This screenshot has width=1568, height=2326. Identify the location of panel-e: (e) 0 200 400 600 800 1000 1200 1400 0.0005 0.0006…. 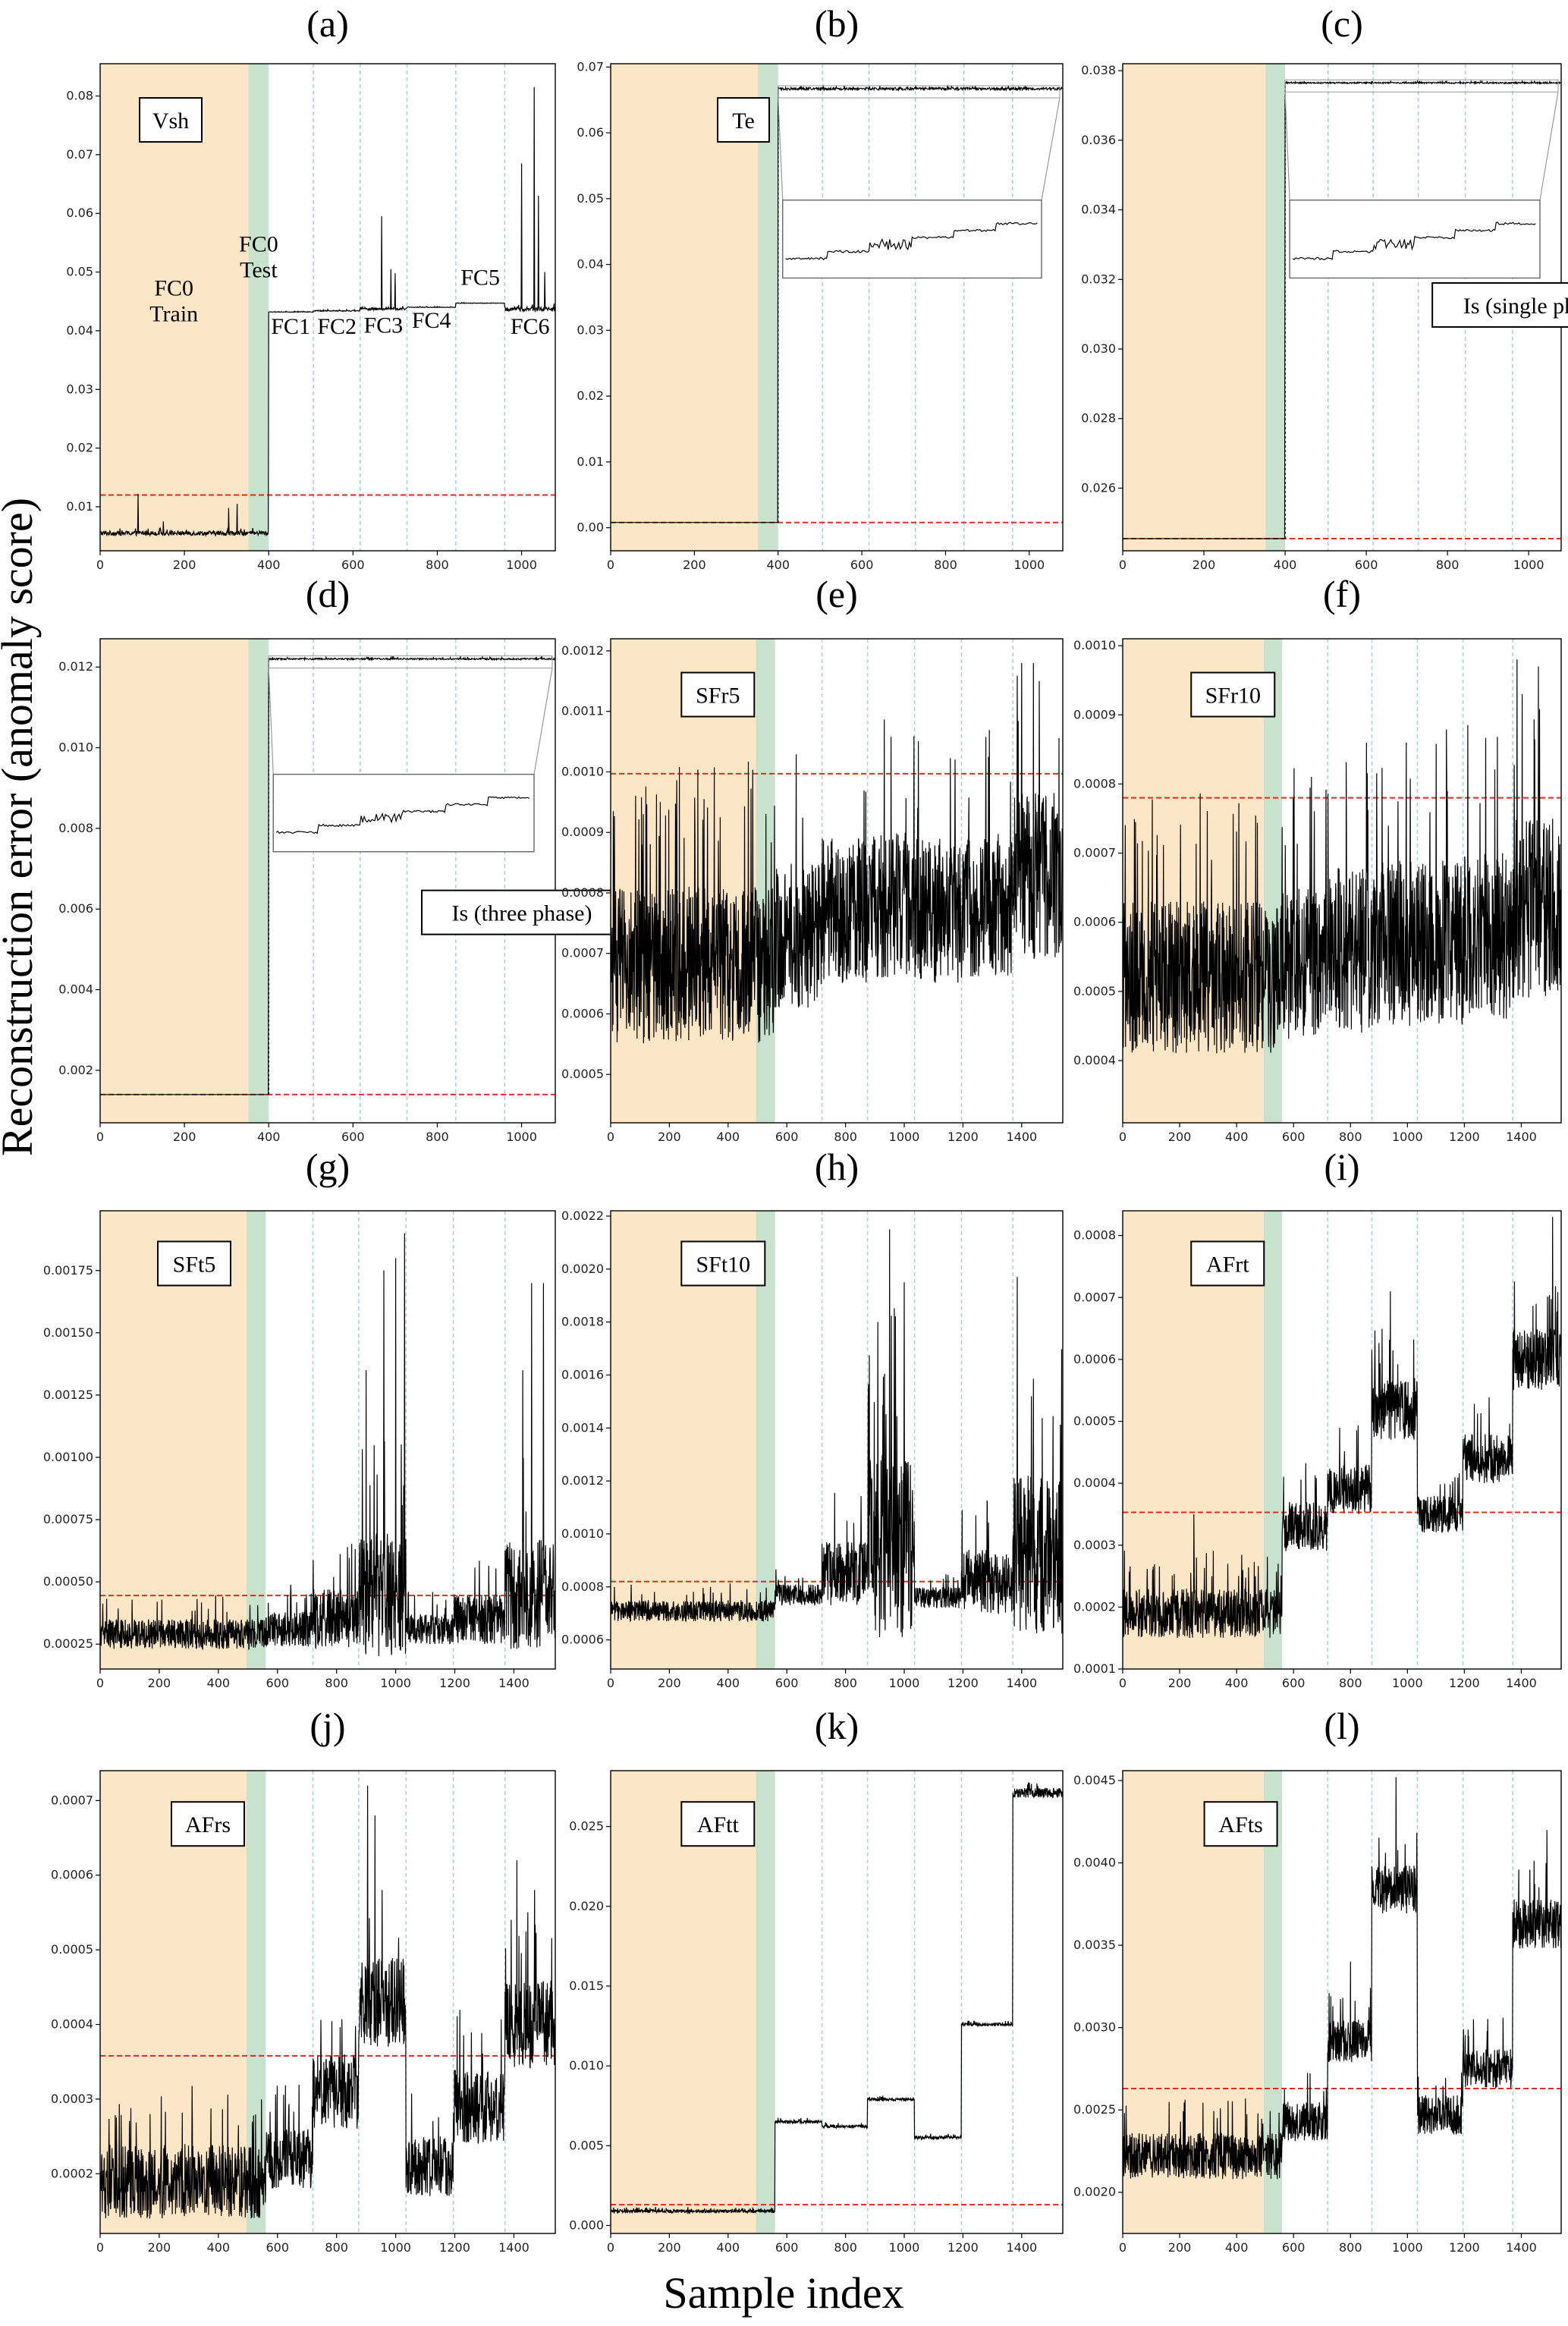
(812, 859).